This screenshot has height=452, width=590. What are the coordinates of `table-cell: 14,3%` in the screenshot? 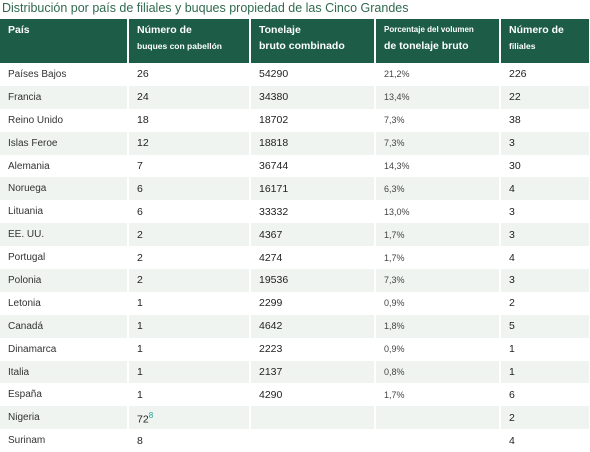 It's located at (438, 166).